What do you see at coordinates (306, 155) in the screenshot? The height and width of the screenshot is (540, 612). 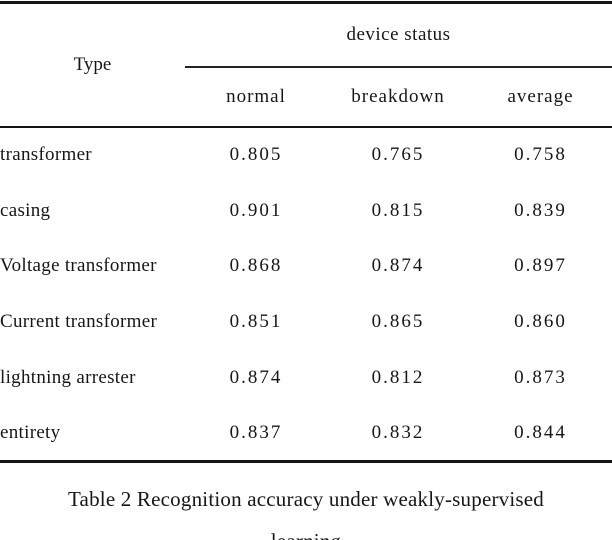 I see `table-row: transformer 0.805 0.765 0.758` at bounding box center [306, 155].